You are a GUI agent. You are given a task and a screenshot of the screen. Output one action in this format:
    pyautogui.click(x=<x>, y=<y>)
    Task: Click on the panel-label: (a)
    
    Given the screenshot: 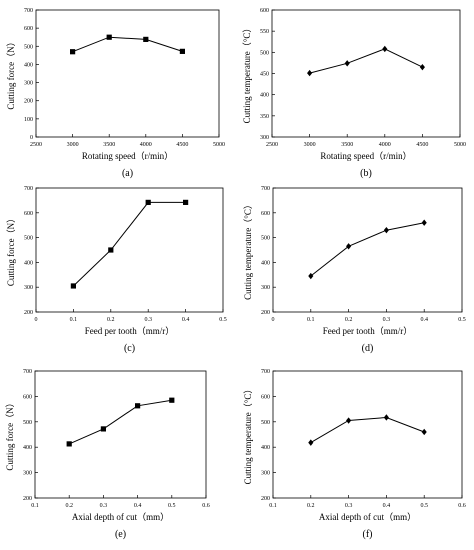 What is the action you would take?
    pyautogui.click(x=127, y=173)
    